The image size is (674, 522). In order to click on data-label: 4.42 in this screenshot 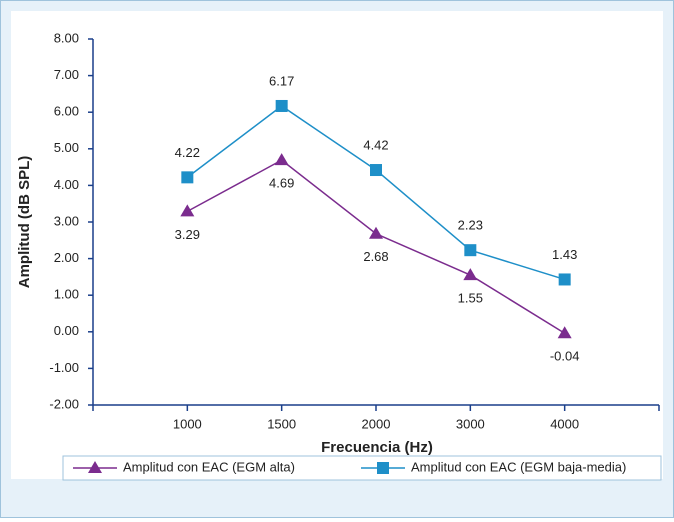, I will do `click(375, 144)`.